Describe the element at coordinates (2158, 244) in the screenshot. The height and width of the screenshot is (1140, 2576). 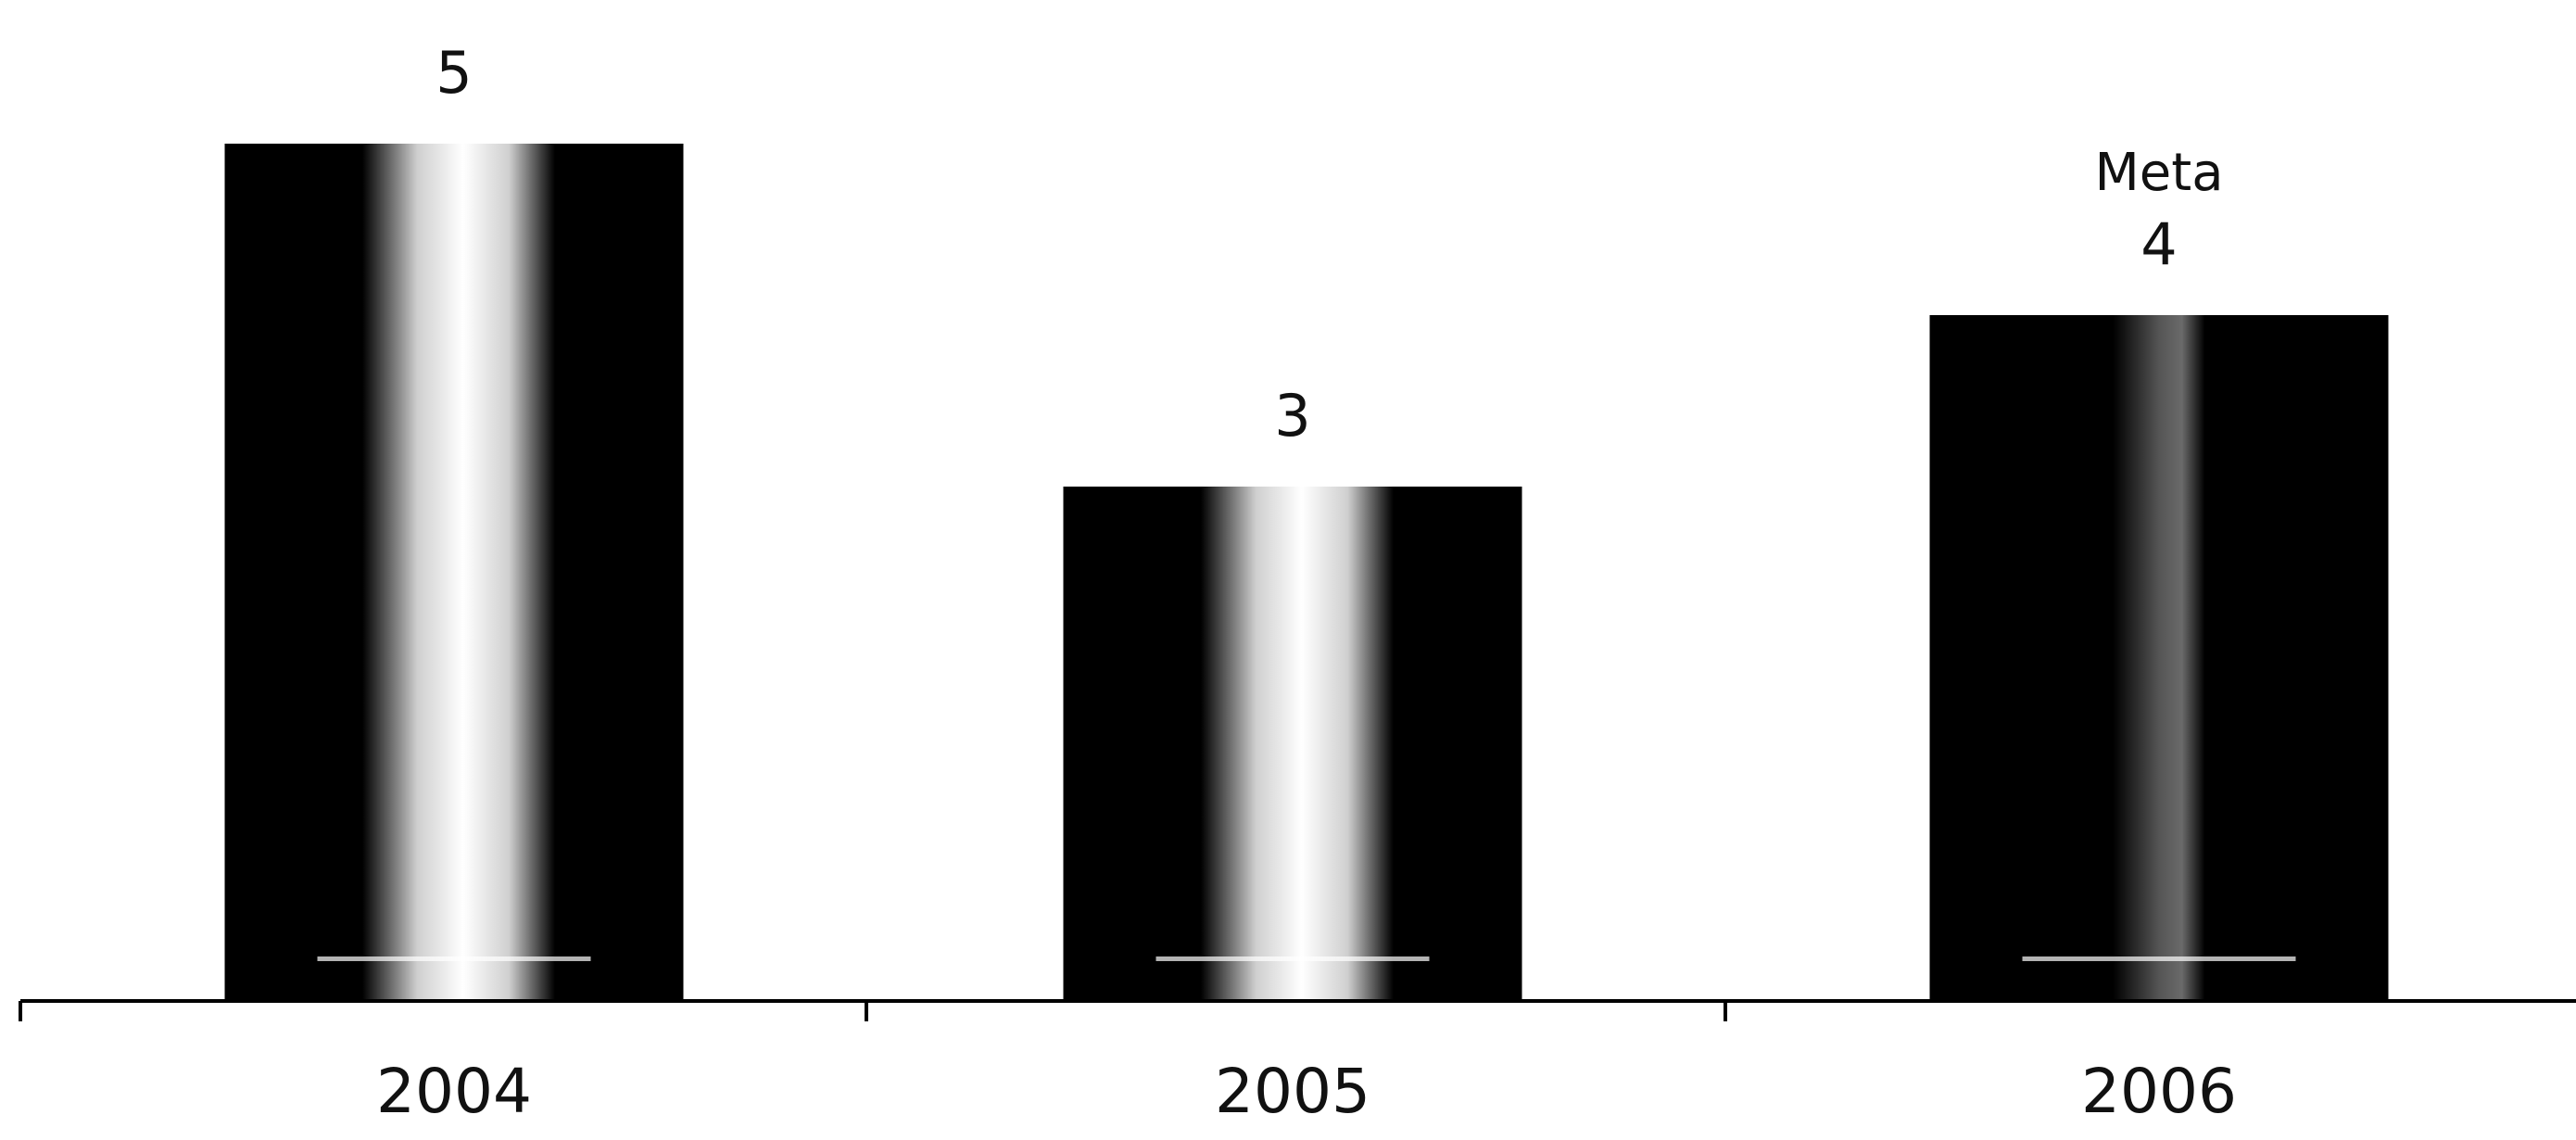
I see `data-label-2006: 4` at that location.